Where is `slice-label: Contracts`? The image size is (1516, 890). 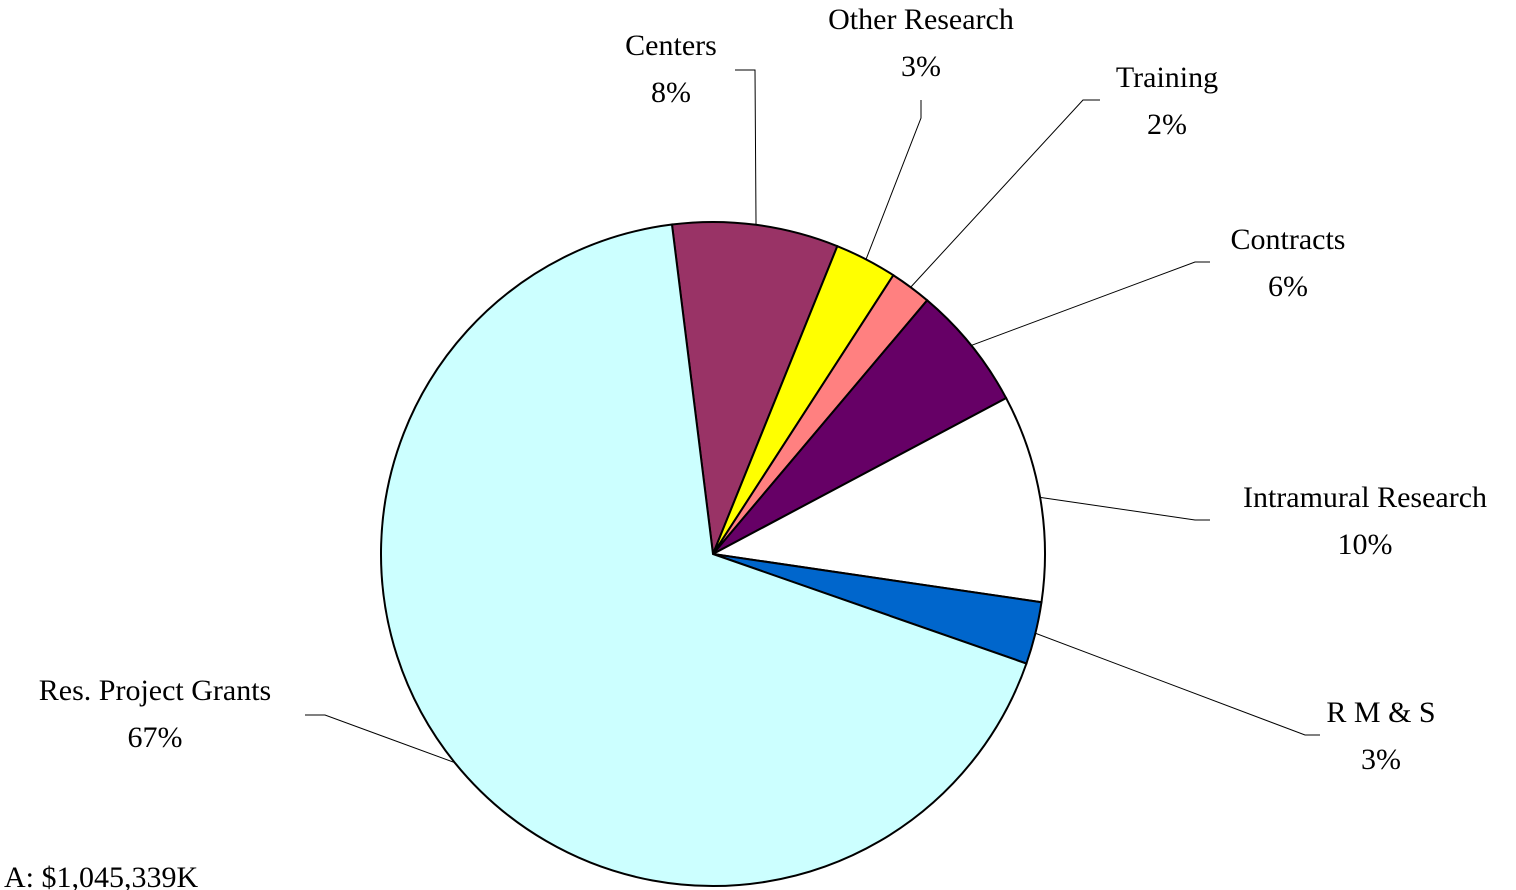 slice-label: Contracts is located at coordinates (1288, 239).